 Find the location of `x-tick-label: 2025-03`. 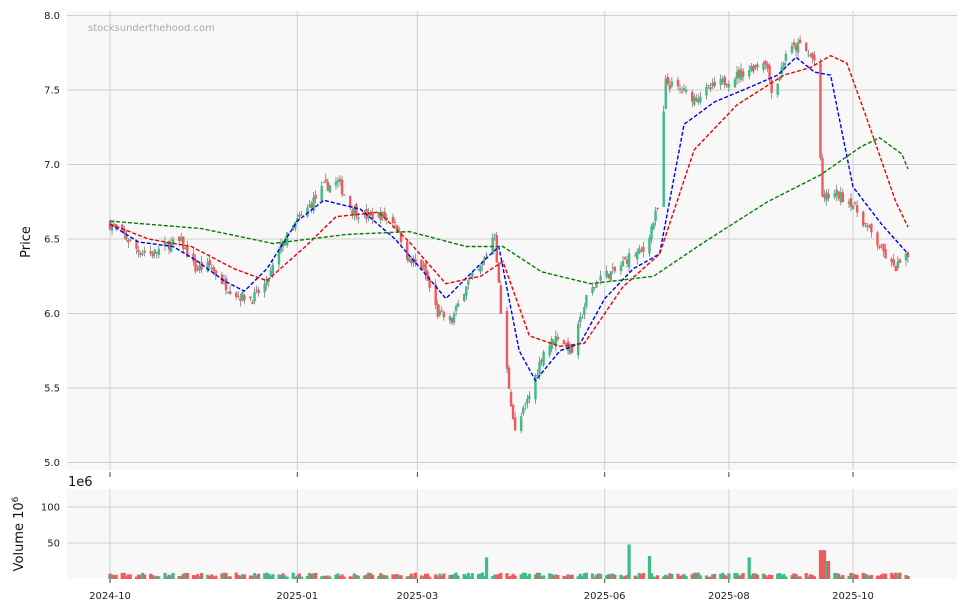

x-tick-label: 2025-03 is located at coordinates (417, 596).